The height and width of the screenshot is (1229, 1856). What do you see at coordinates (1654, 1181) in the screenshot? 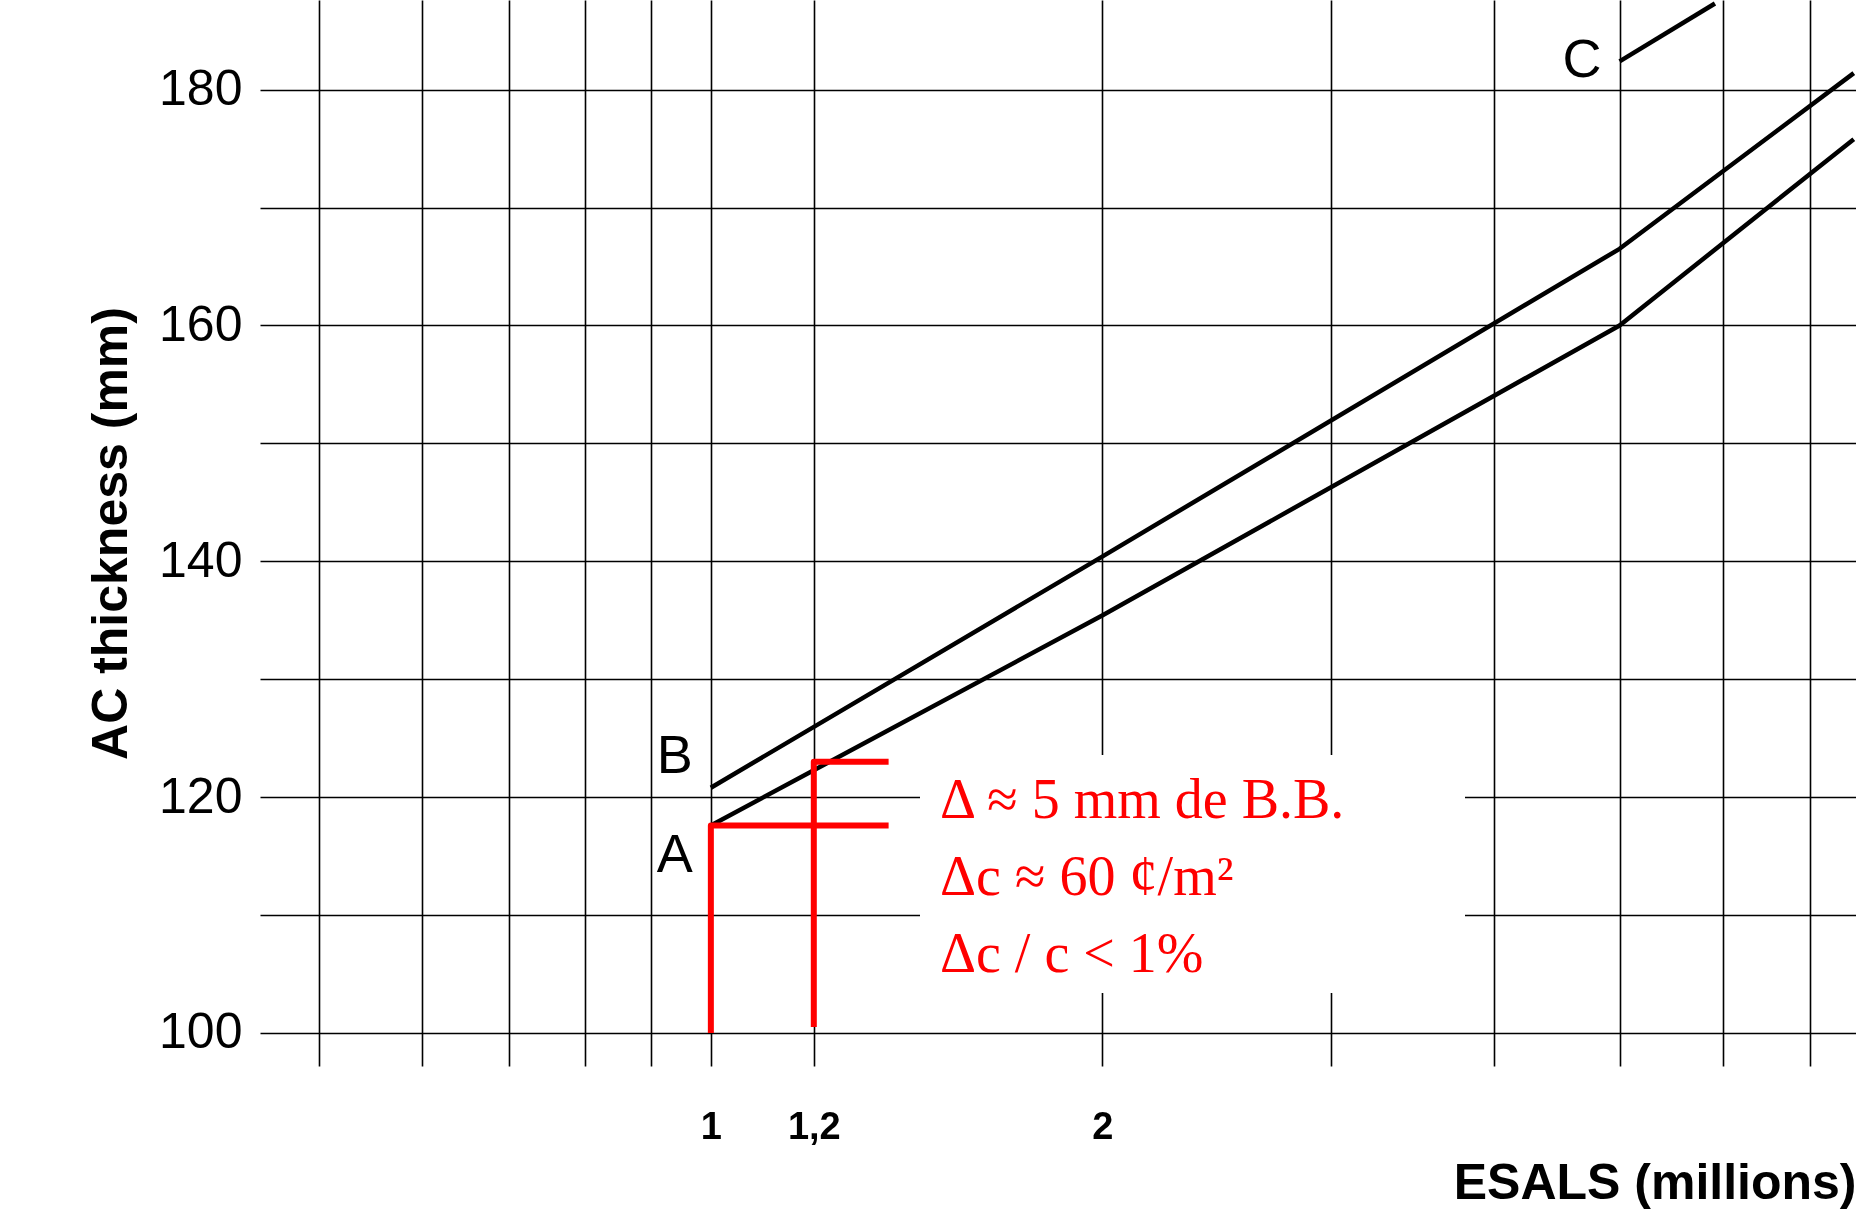
I see `x-axis-title: ESALS (millions)` at bounding box center [1654, 1181].